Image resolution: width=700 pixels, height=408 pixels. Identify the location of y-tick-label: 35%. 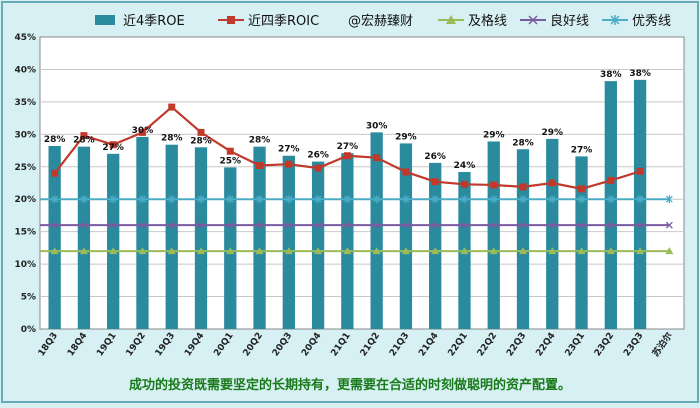
(25, 103).